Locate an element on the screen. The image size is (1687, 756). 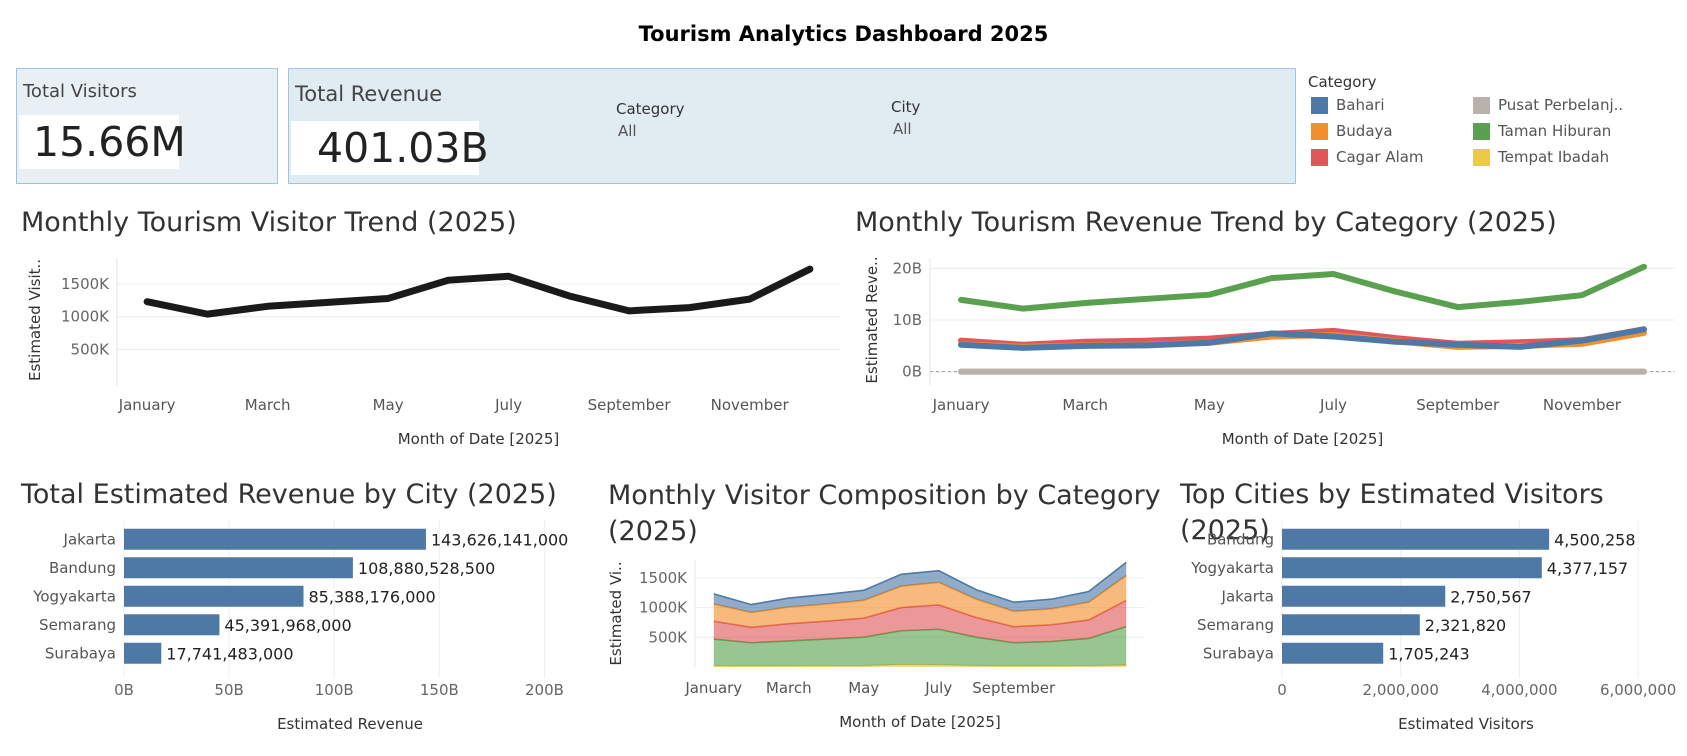
series-line-visitors is located at coordinates (478, 291).